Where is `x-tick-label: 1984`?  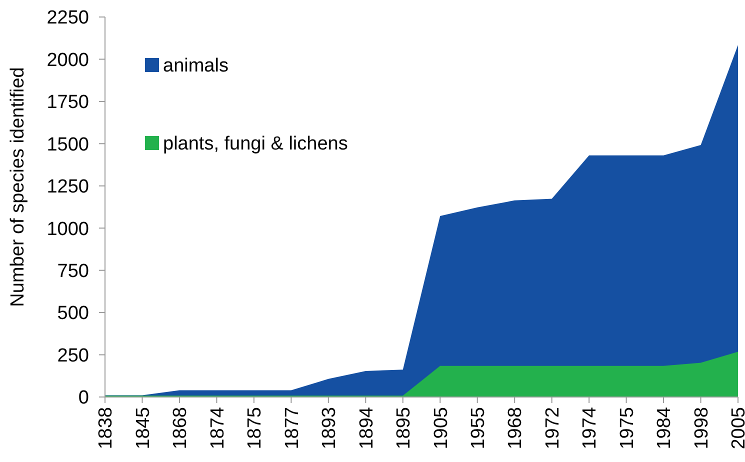
x-tick-label: 1984 is located at coordinates (665, 428).